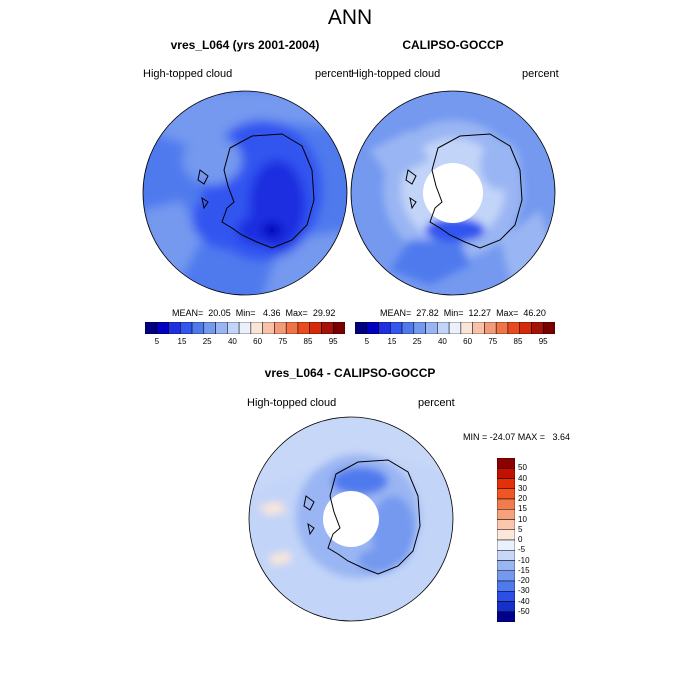 This screenshot has width=700, height=700. Describe the element at coordinates (538, 540) in the screenshot. I see `panel3-colorbar-labels: 50 40 30 20 15 10 5 0 -5 -10 -15 -20 -30 -40 -50` at that location.